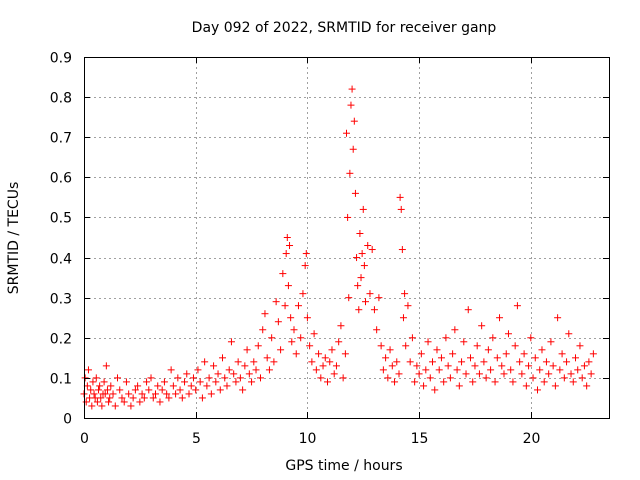  Describe the element at coordinates (61, 179) in the screenshot. I see `y-tick-label: 0.6` at that location.